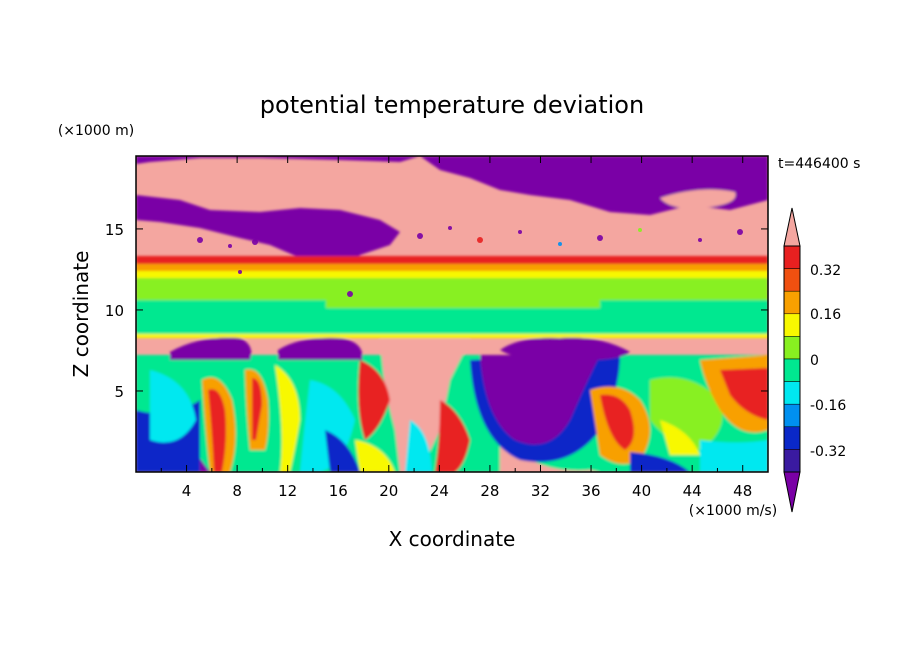  I want to click on y-unit-label: (×1000 m), so click(96, 131).